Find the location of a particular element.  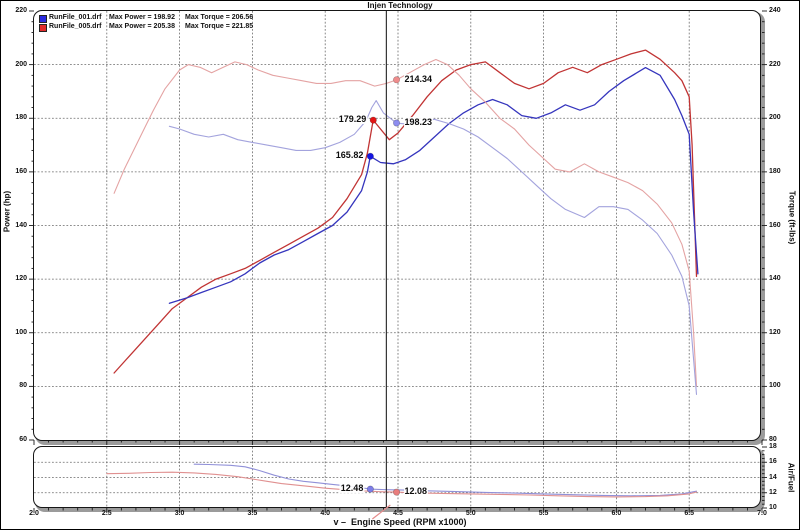

power-tick-label: 100 is located at coordinates (21, 332).